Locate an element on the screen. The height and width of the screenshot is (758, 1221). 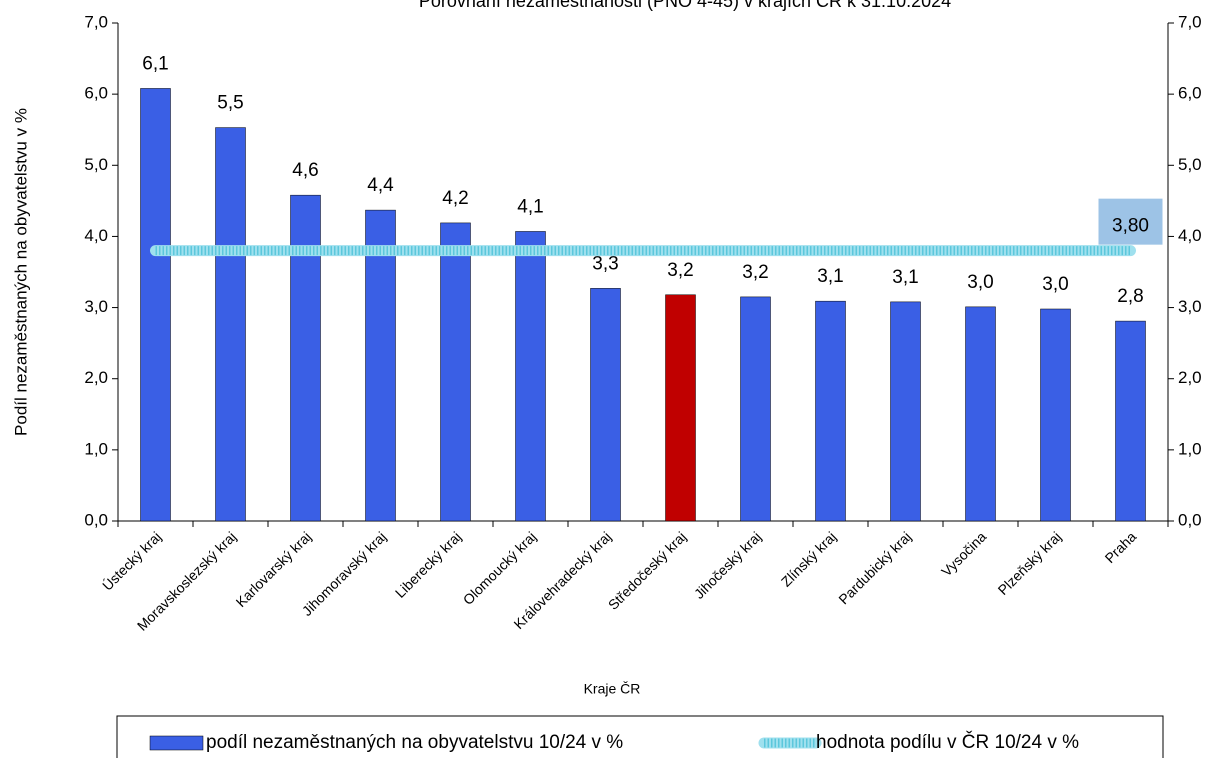
y-tick-label: 7,0 is located at coordinates (96, 21).